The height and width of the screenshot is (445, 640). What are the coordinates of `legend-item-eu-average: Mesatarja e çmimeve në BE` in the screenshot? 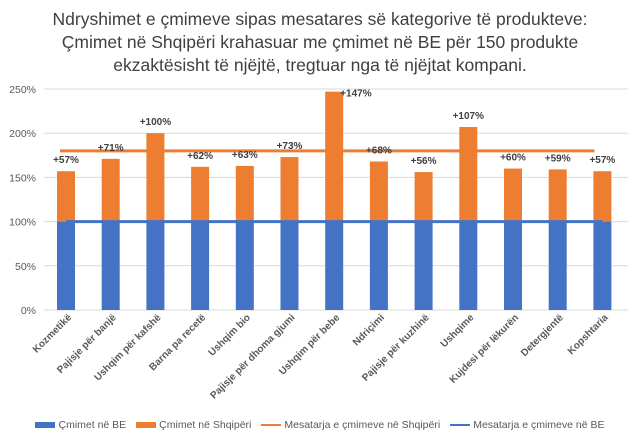 It's located at (527, 425).